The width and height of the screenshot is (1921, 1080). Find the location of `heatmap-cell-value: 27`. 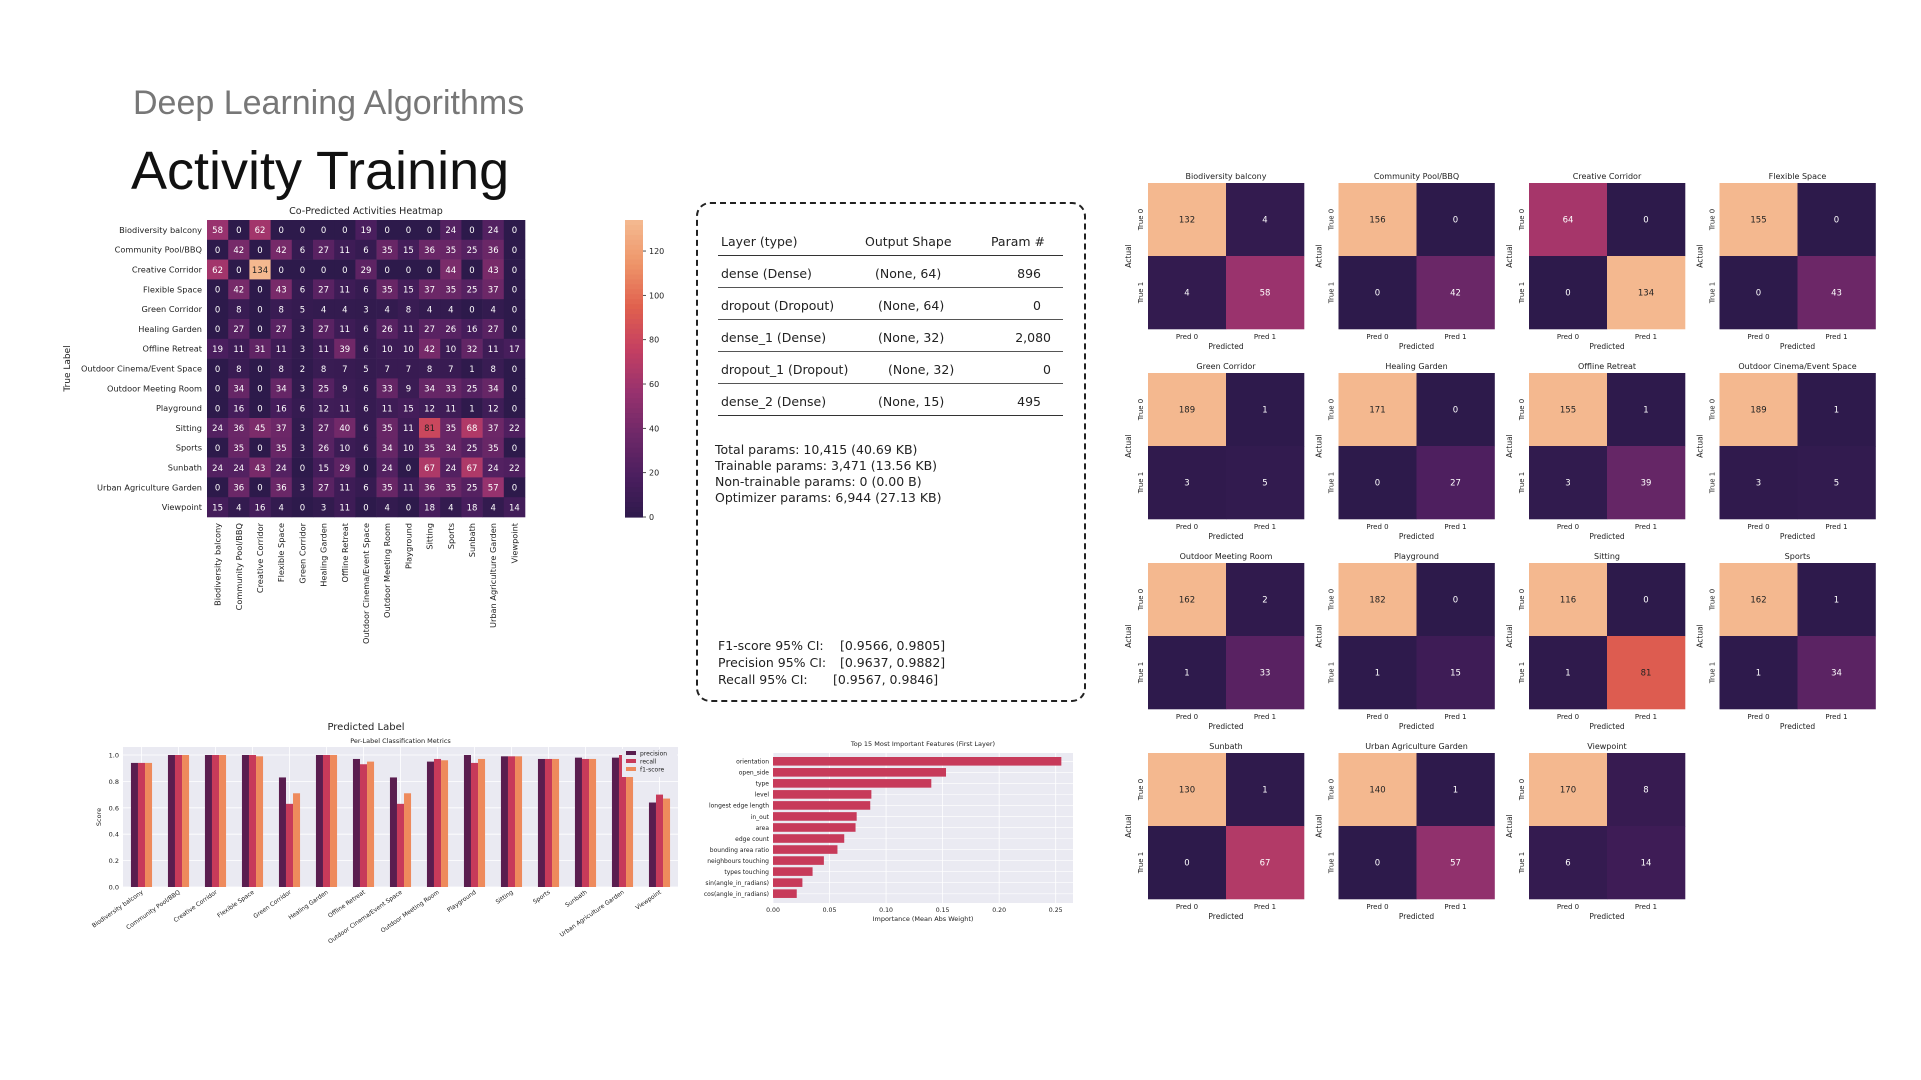

heatmap-cell-value: 27 is located at coordinates (323, 291).